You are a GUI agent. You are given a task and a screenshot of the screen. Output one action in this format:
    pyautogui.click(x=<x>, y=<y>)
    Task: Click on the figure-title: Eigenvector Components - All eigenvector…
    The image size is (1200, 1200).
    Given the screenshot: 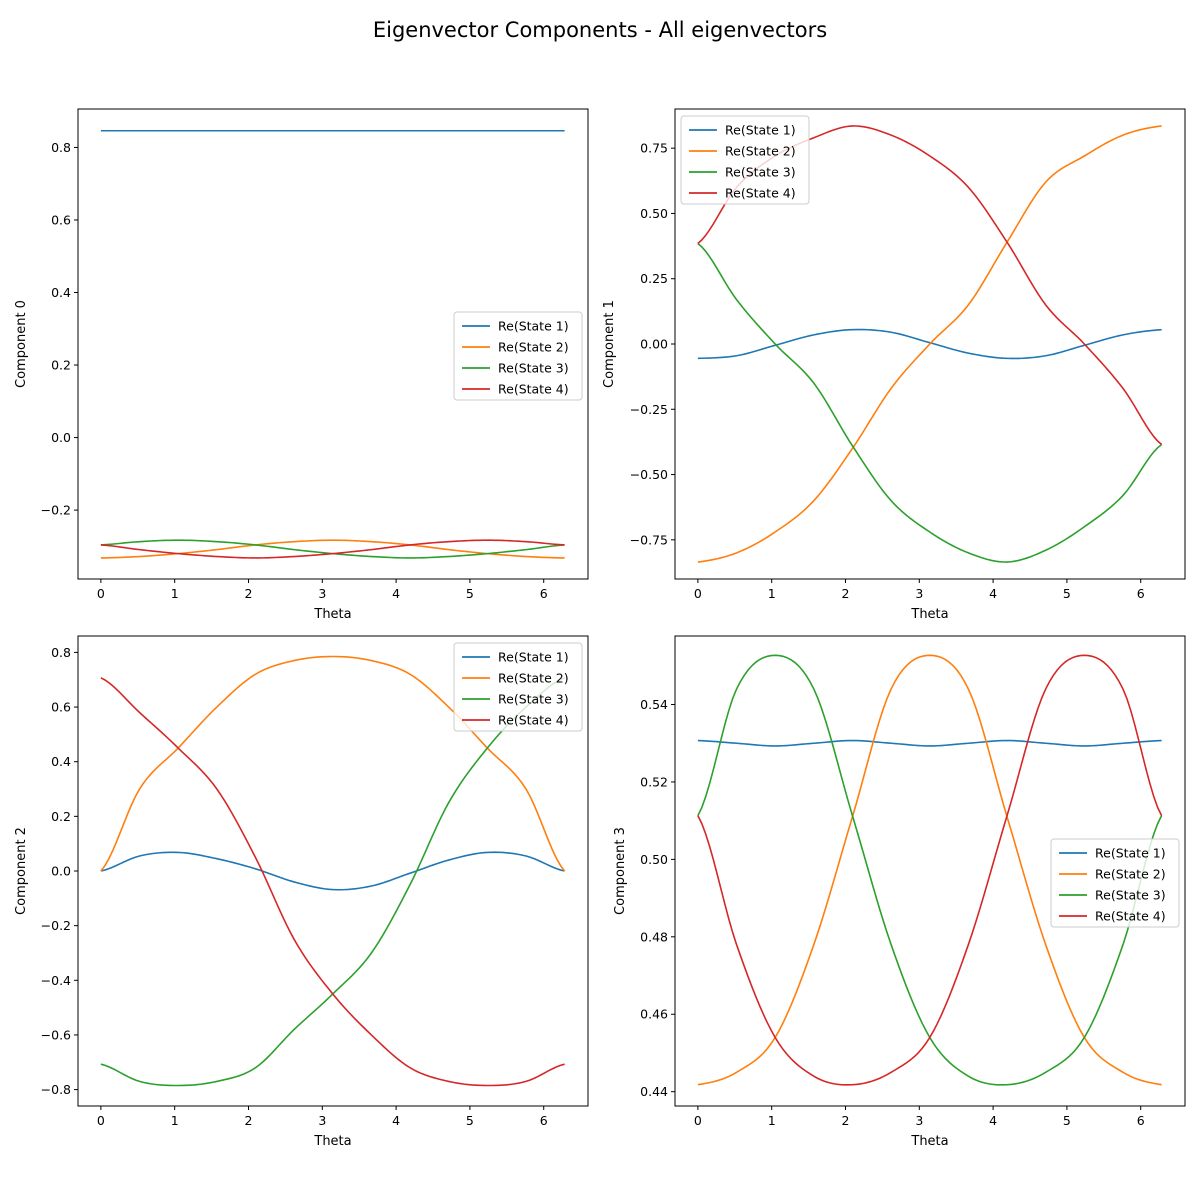 What is the action you would take?
    pyautogui.click(x=600, y=30)
    